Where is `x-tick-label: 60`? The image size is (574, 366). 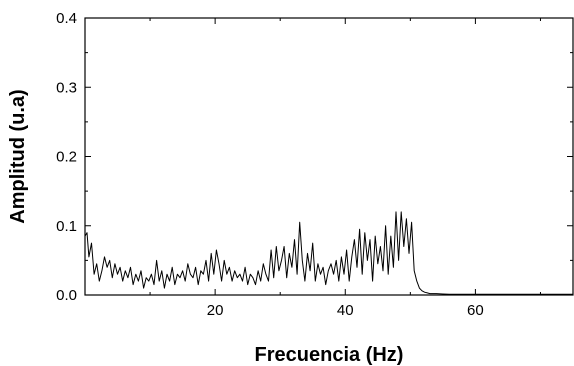 x-tick-label: 60 is located at coordinates (475, 310).